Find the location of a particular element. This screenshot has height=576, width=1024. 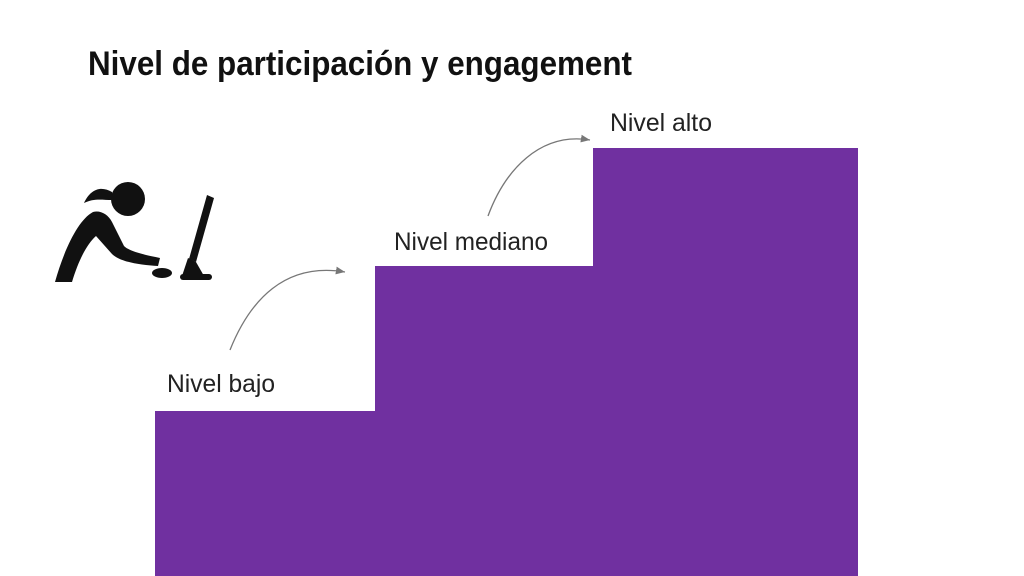

level-label: Nivel mediano is located at coordinates (471, 242).